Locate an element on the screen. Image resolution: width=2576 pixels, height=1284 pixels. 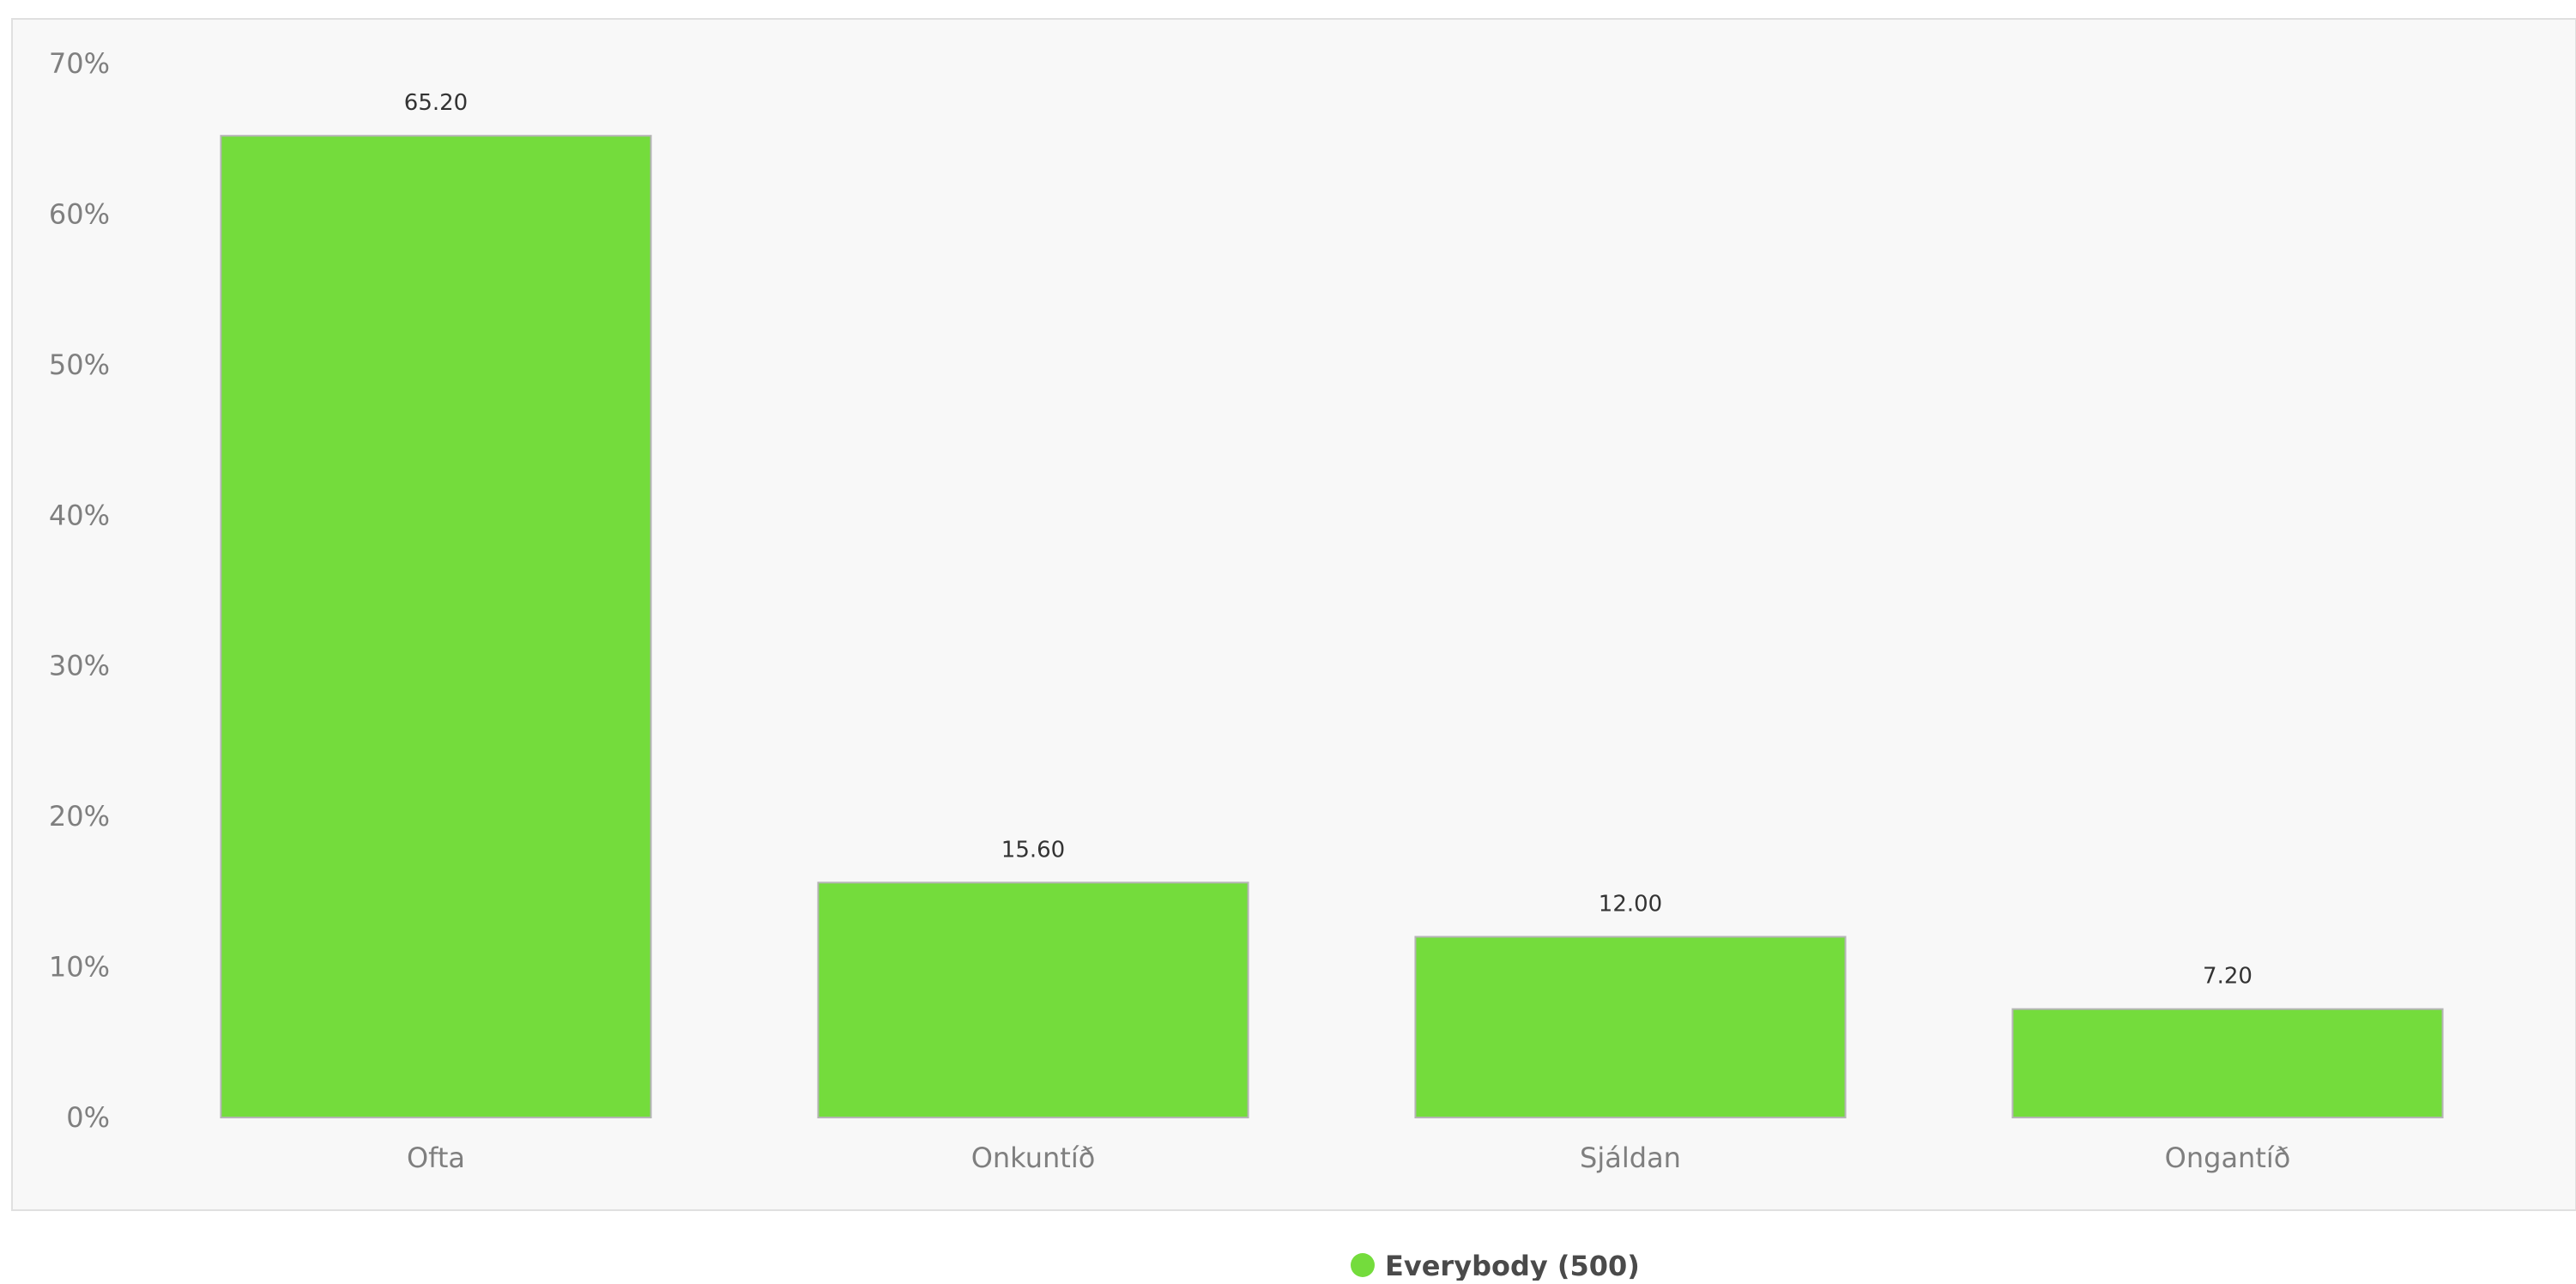
data-label: 7.20 is located at coordinates (2227, 977).